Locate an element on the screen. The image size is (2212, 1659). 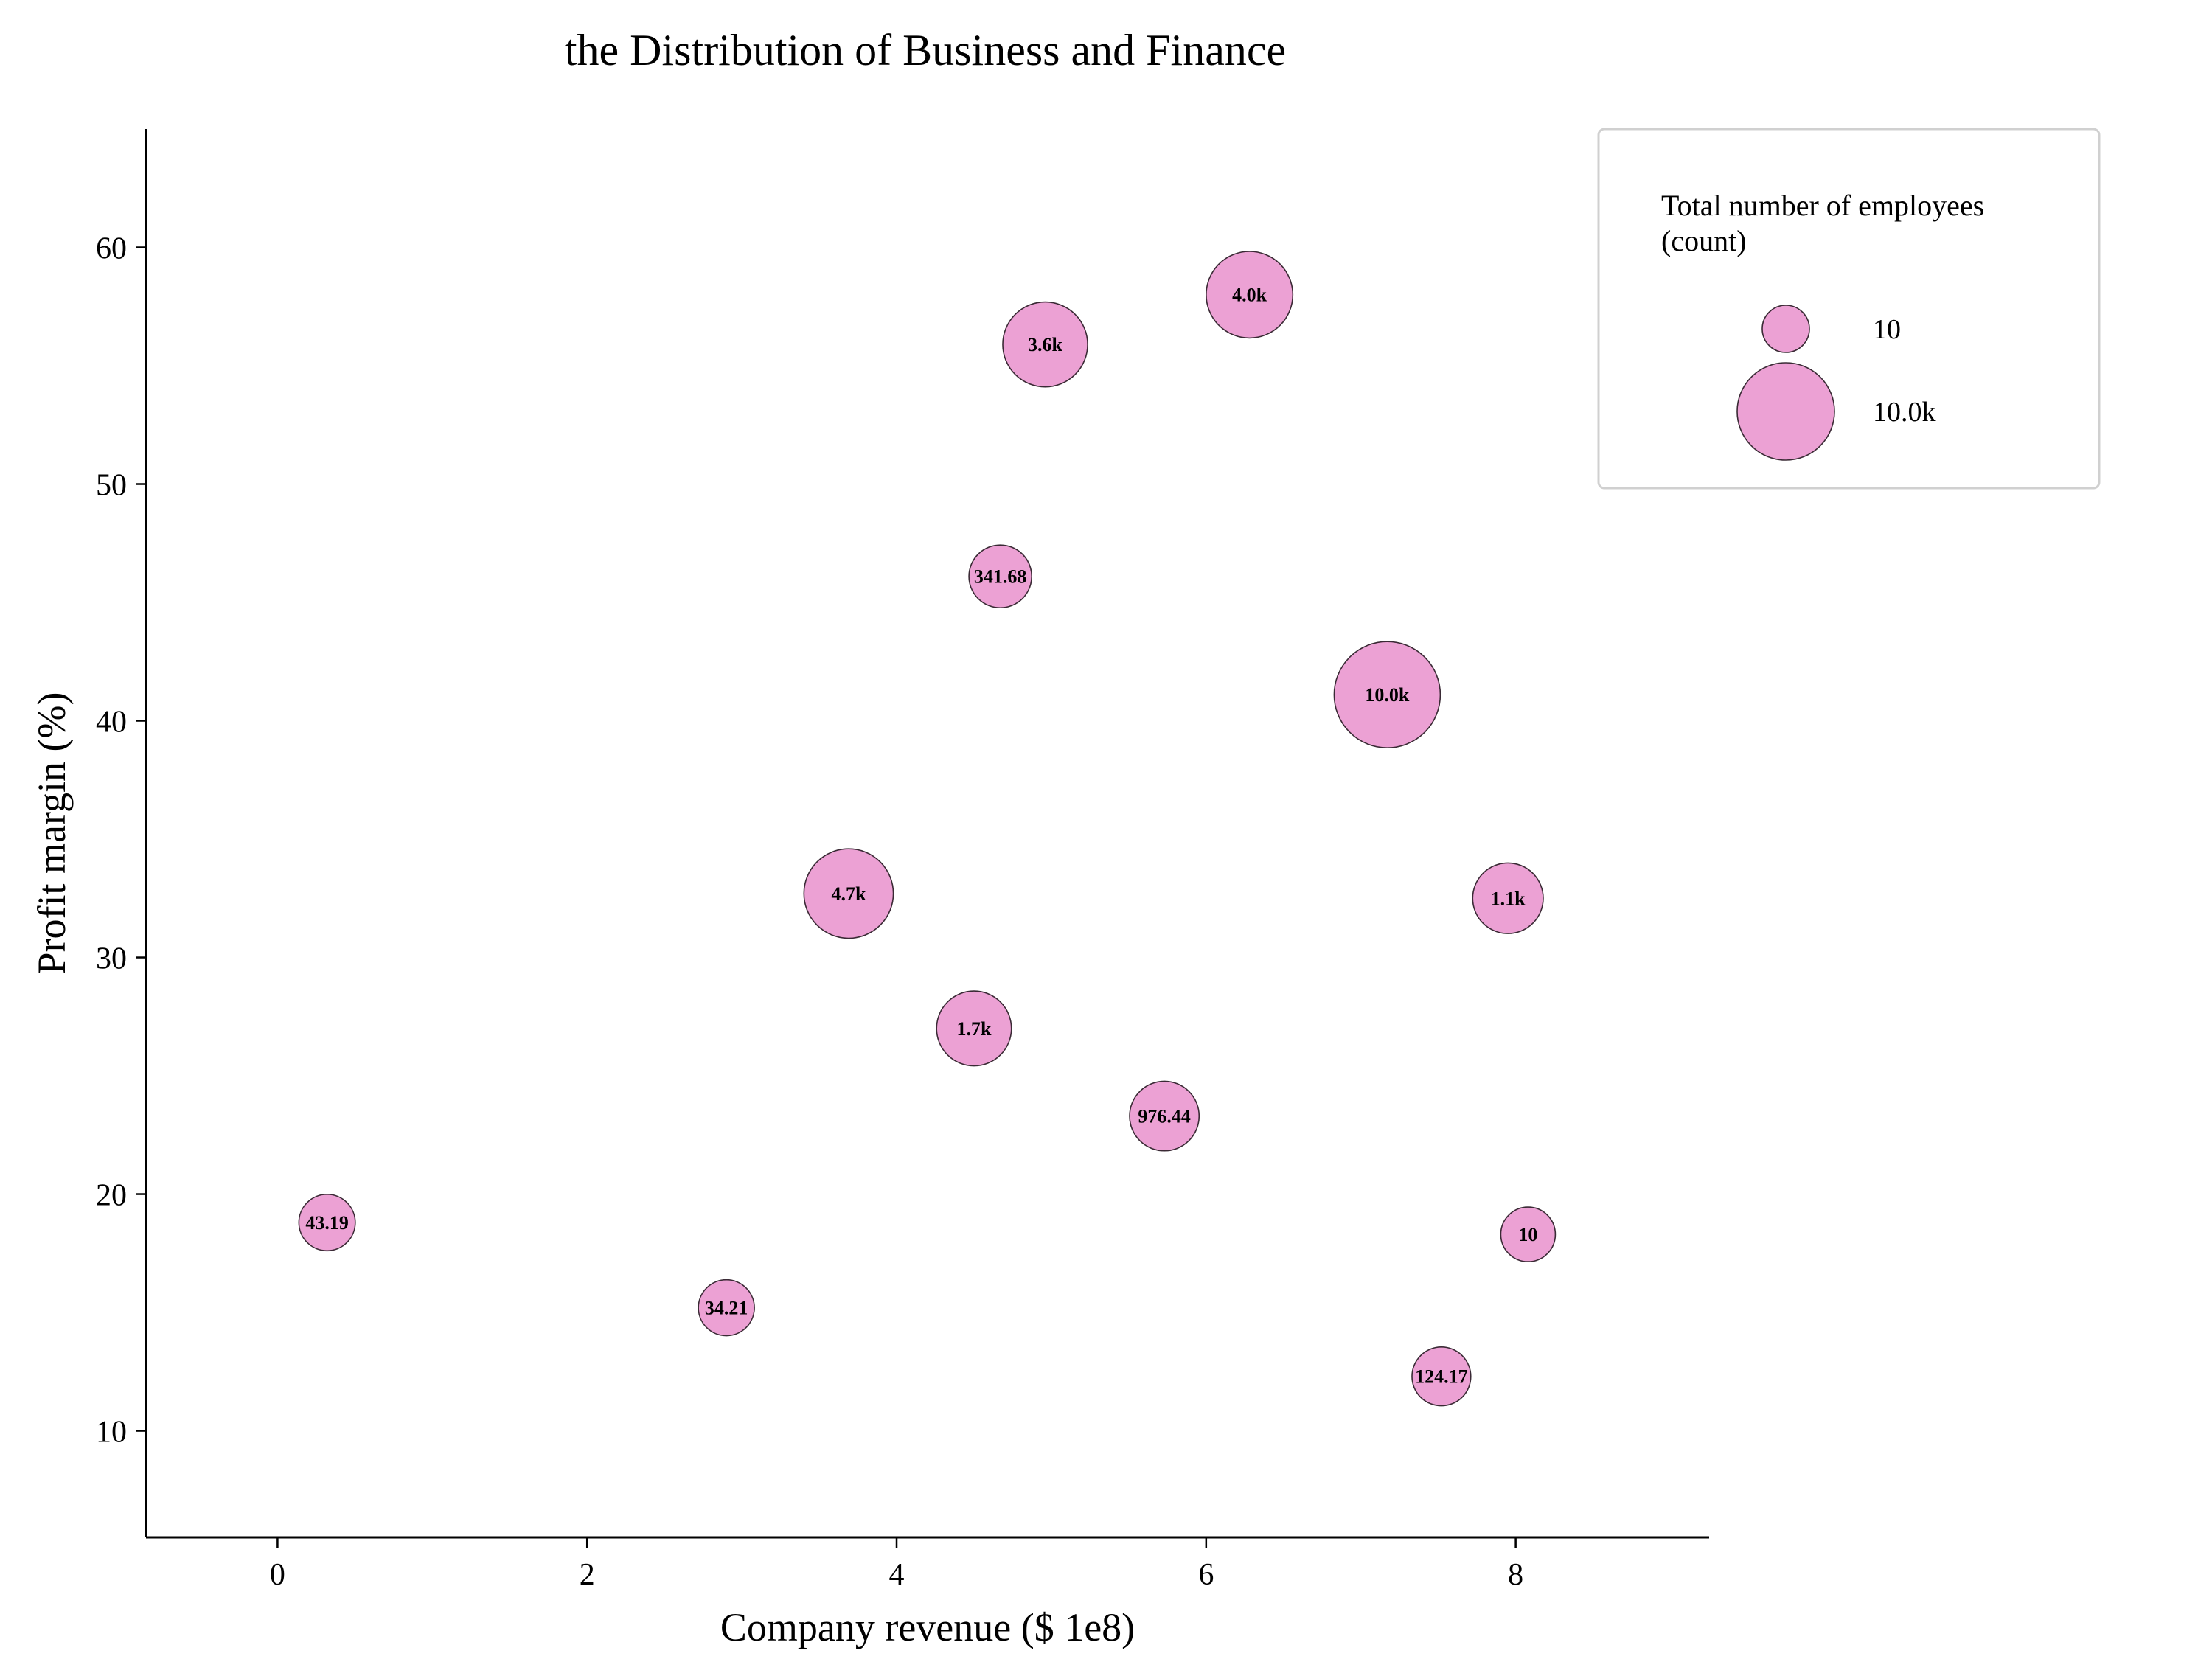
bubble-data-label: 4.7k is located at coordinates (848, 894).